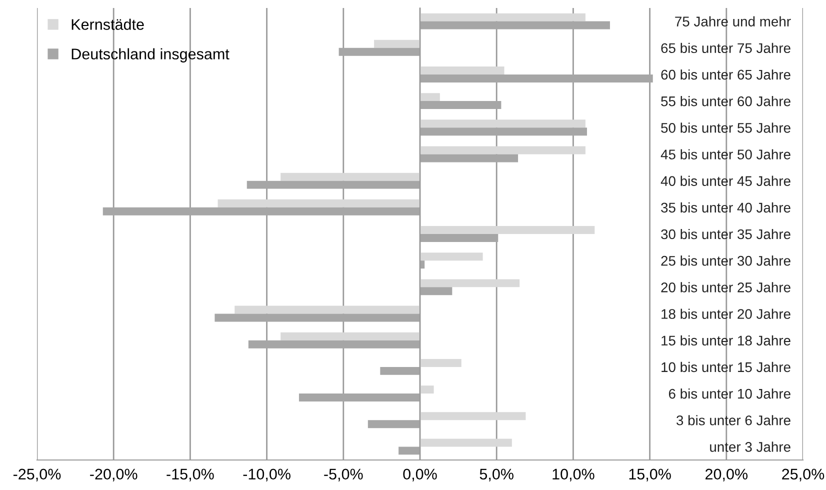 The width and height of the screenshot is (826, 490). What do you see at coordinates (725, 181) in the screenshot?
I see `y-tick-label: 40 bis unter 45 Jahre` at bounding box center [725, 181].